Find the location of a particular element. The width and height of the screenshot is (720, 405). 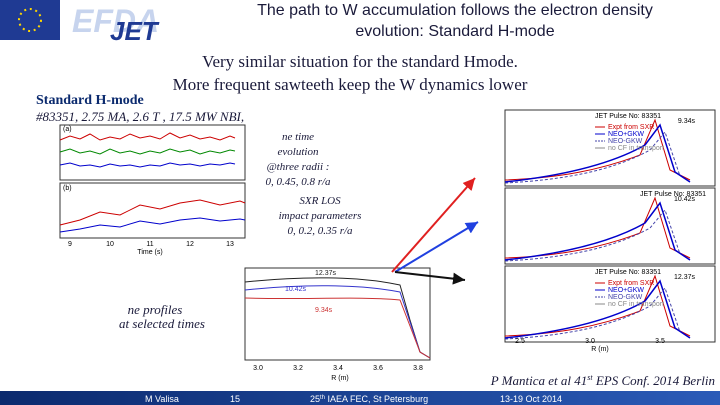

x-tick-label: 11 is located at coordinates (149, 244).